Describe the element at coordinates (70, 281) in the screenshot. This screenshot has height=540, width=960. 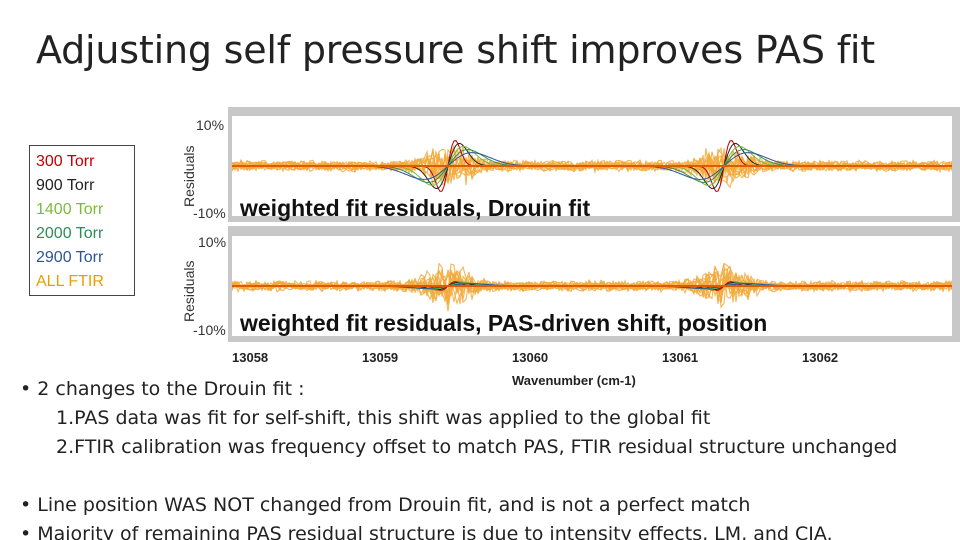
I see `legend-item-ftir: ALL FTIR` at that location.